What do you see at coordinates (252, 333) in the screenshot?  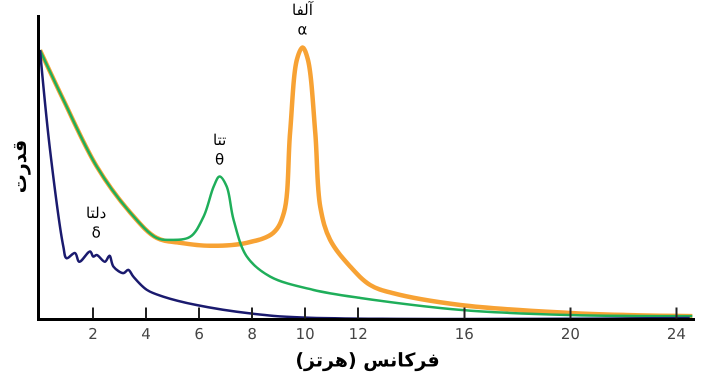 I see `x-tick-label: 8` at bounding box center [252, 333].